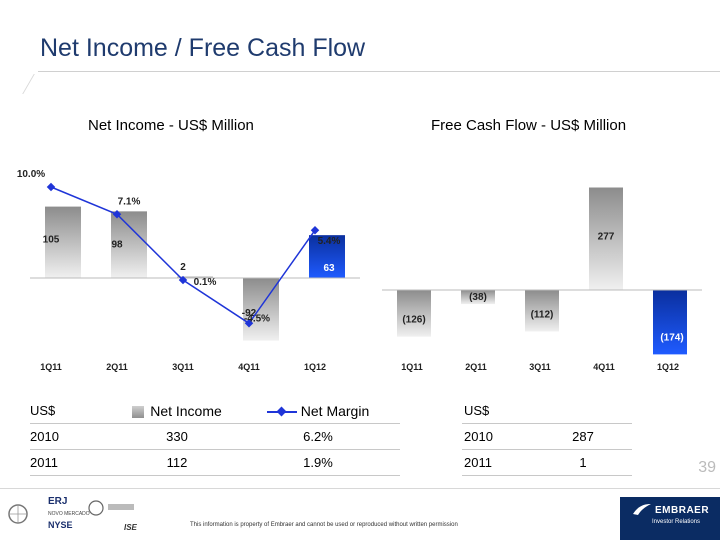 This screenshot has height=540, width=720. What do you see at coordinates (203, 48) in the screenshot?
I see `slide-title: Net Income / Free Cash Flow` at bounding box center [203, 48].